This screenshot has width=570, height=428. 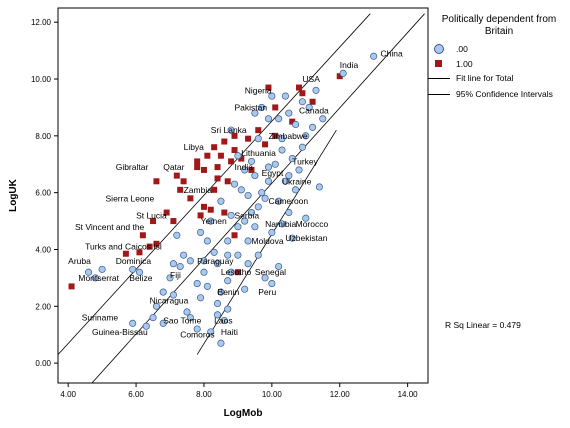 What do you see at coordinates (43, 193) in the screenshot?
I see `y-tick-label: 6.00` at bounding box center [43, 193].